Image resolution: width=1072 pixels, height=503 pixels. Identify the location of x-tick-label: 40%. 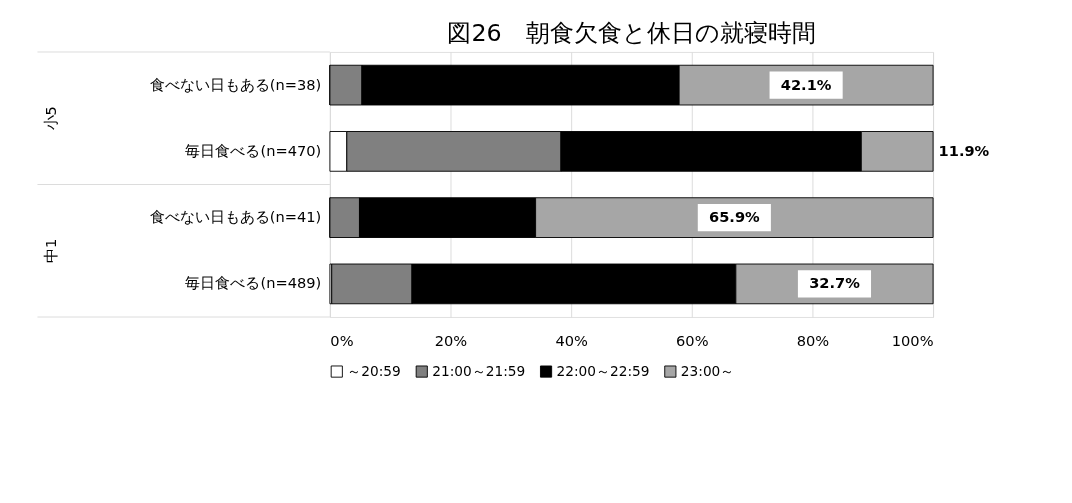
(571, 340).